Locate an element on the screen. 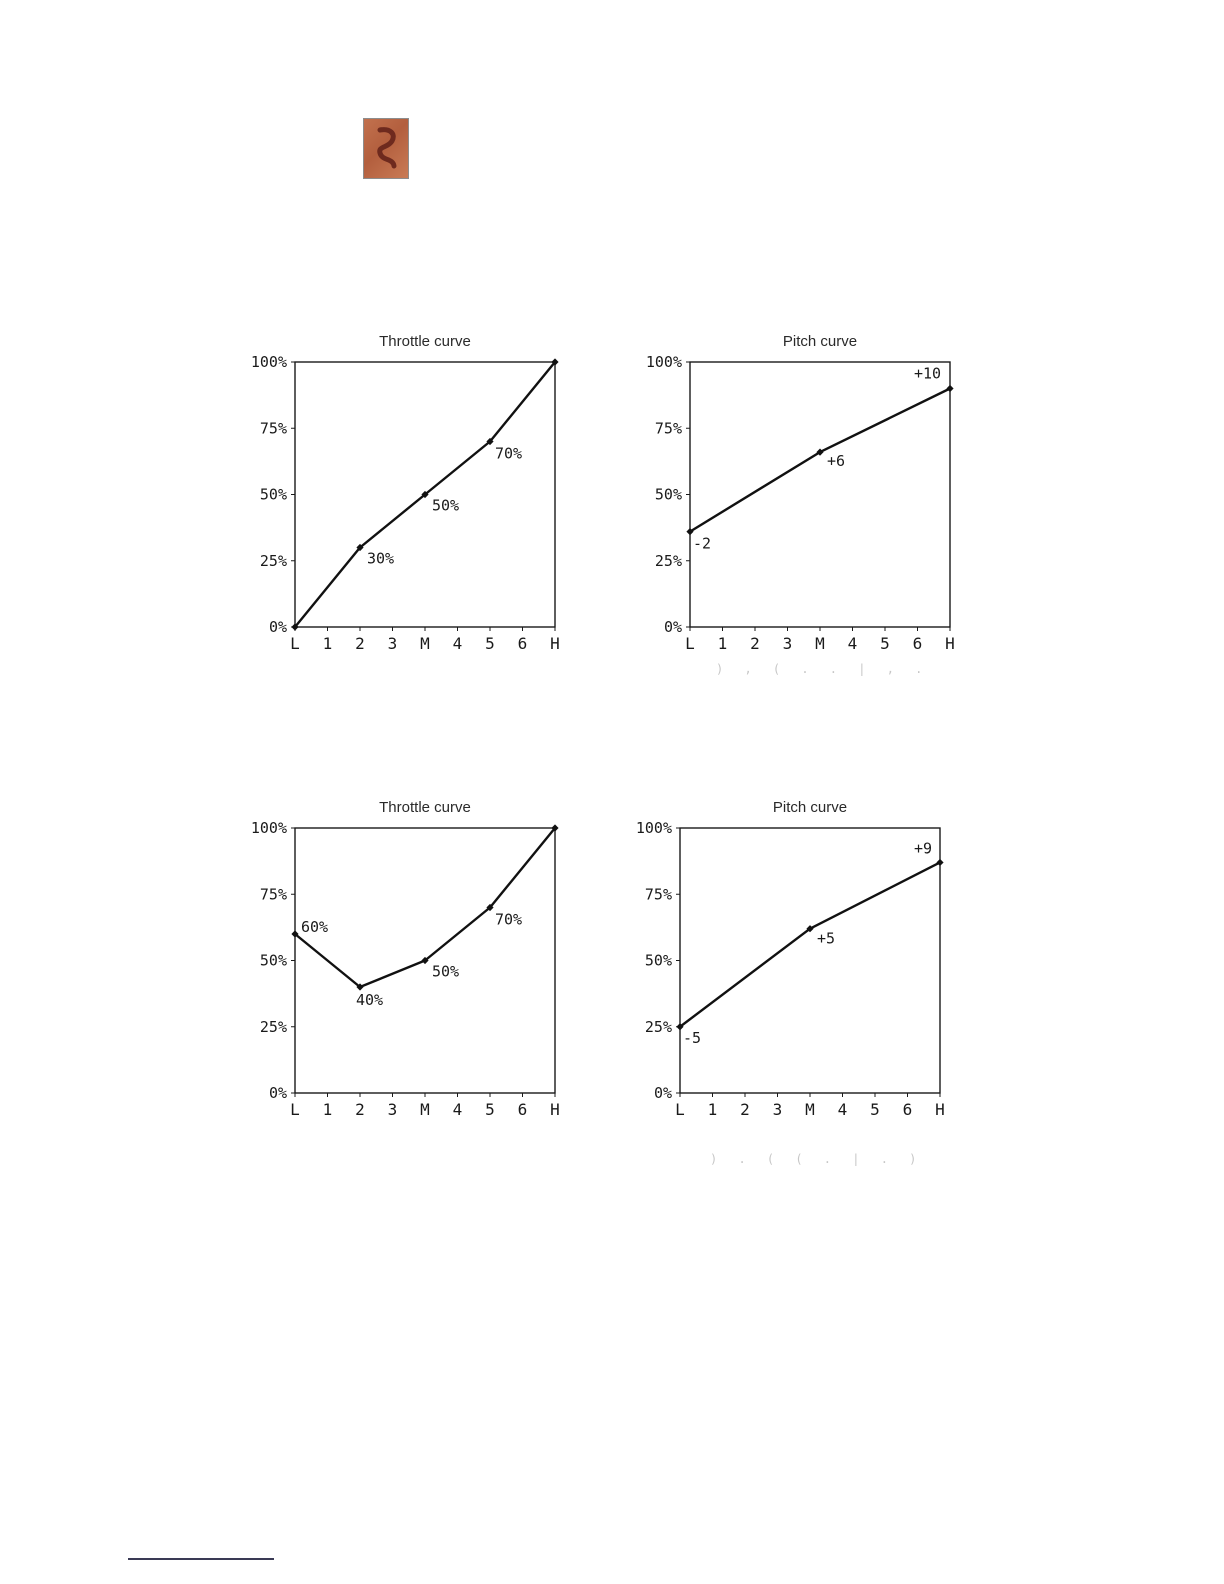  point-value-label: +6 is located at coordinates (836, 461).